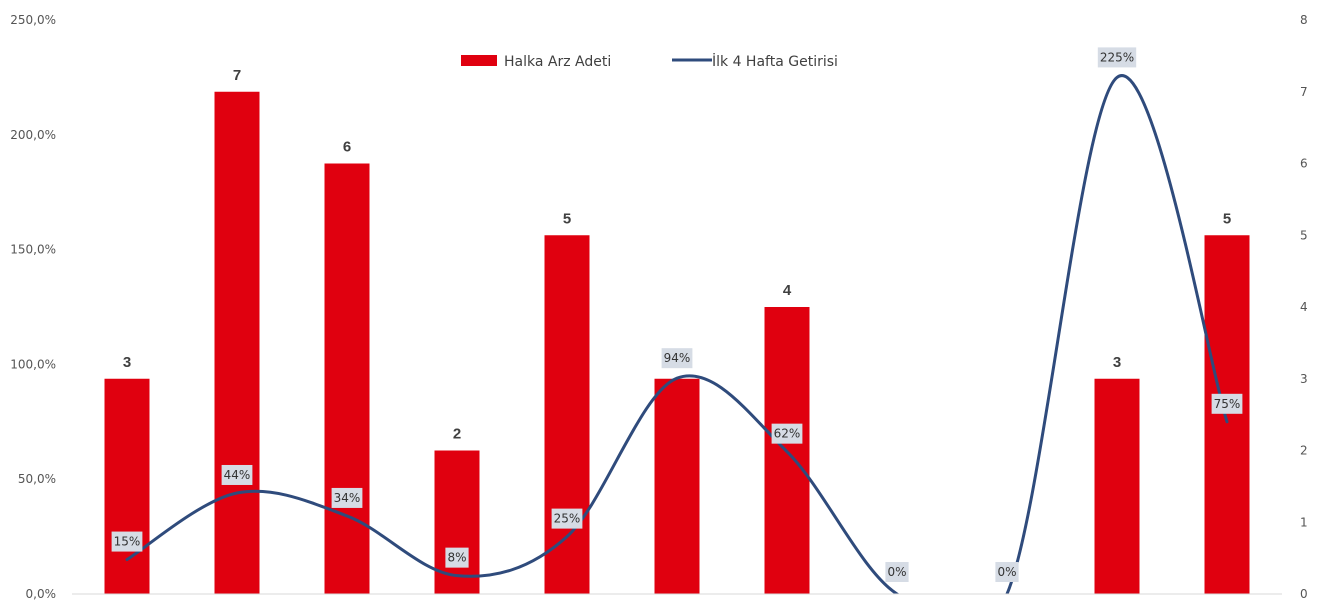 This screenshot has height=610, width=1317. Describe the element at coordinates (1304, 164) in the screenshot. I see `right-tick-label: 6` at that location.